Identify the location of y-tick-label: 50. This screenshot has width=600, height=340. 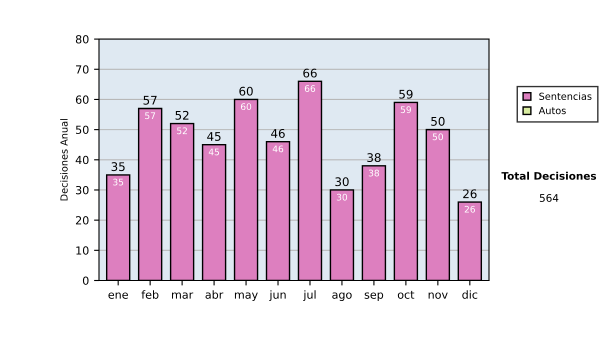
(82, 130).